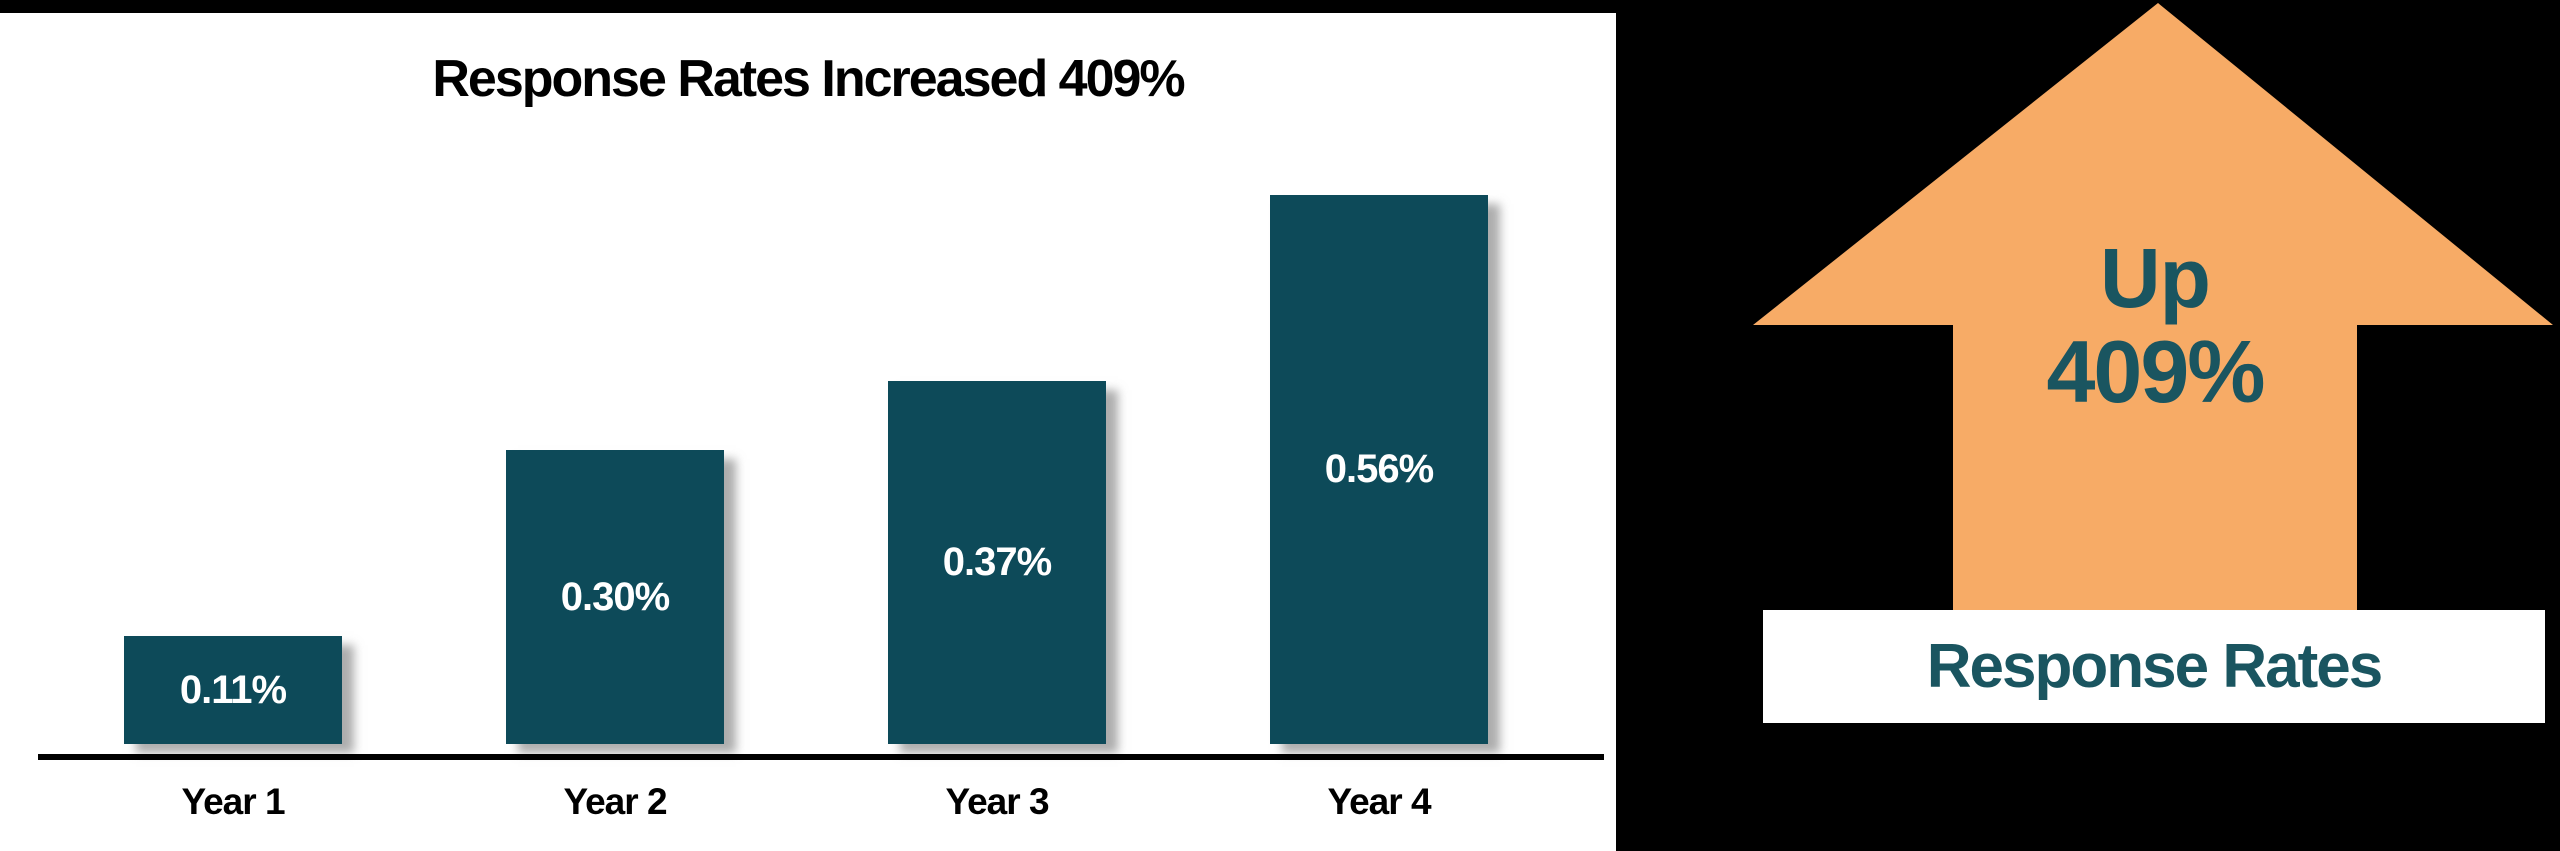 This screenshot has height=851, width=2560. What do you see at coordinates (615, 801) in the screenshot?
I see `x-axis-label-year-2: Year 2` at bounding box center [615, 801].